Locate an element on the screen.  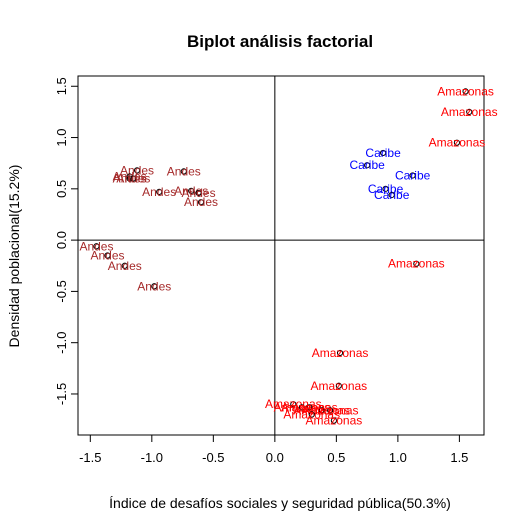
x-tick-label: 1.5 is located at coordinates (459, 457).